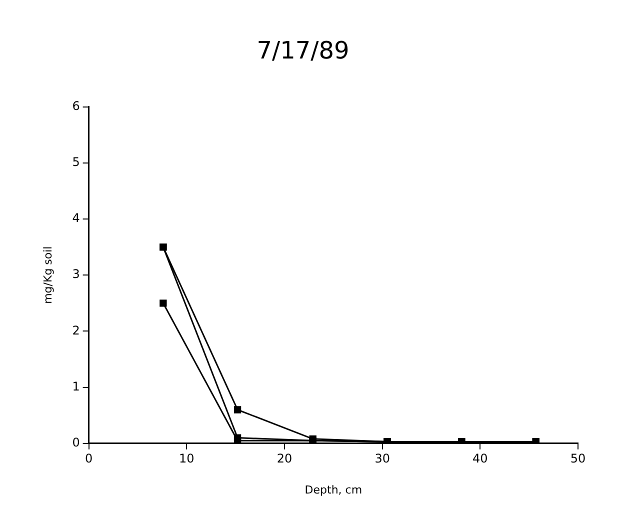  What do you see at coordinates (76, 443) in the screenshot?
I see `y-tick-label: 0` at bounding box center [76, 443].